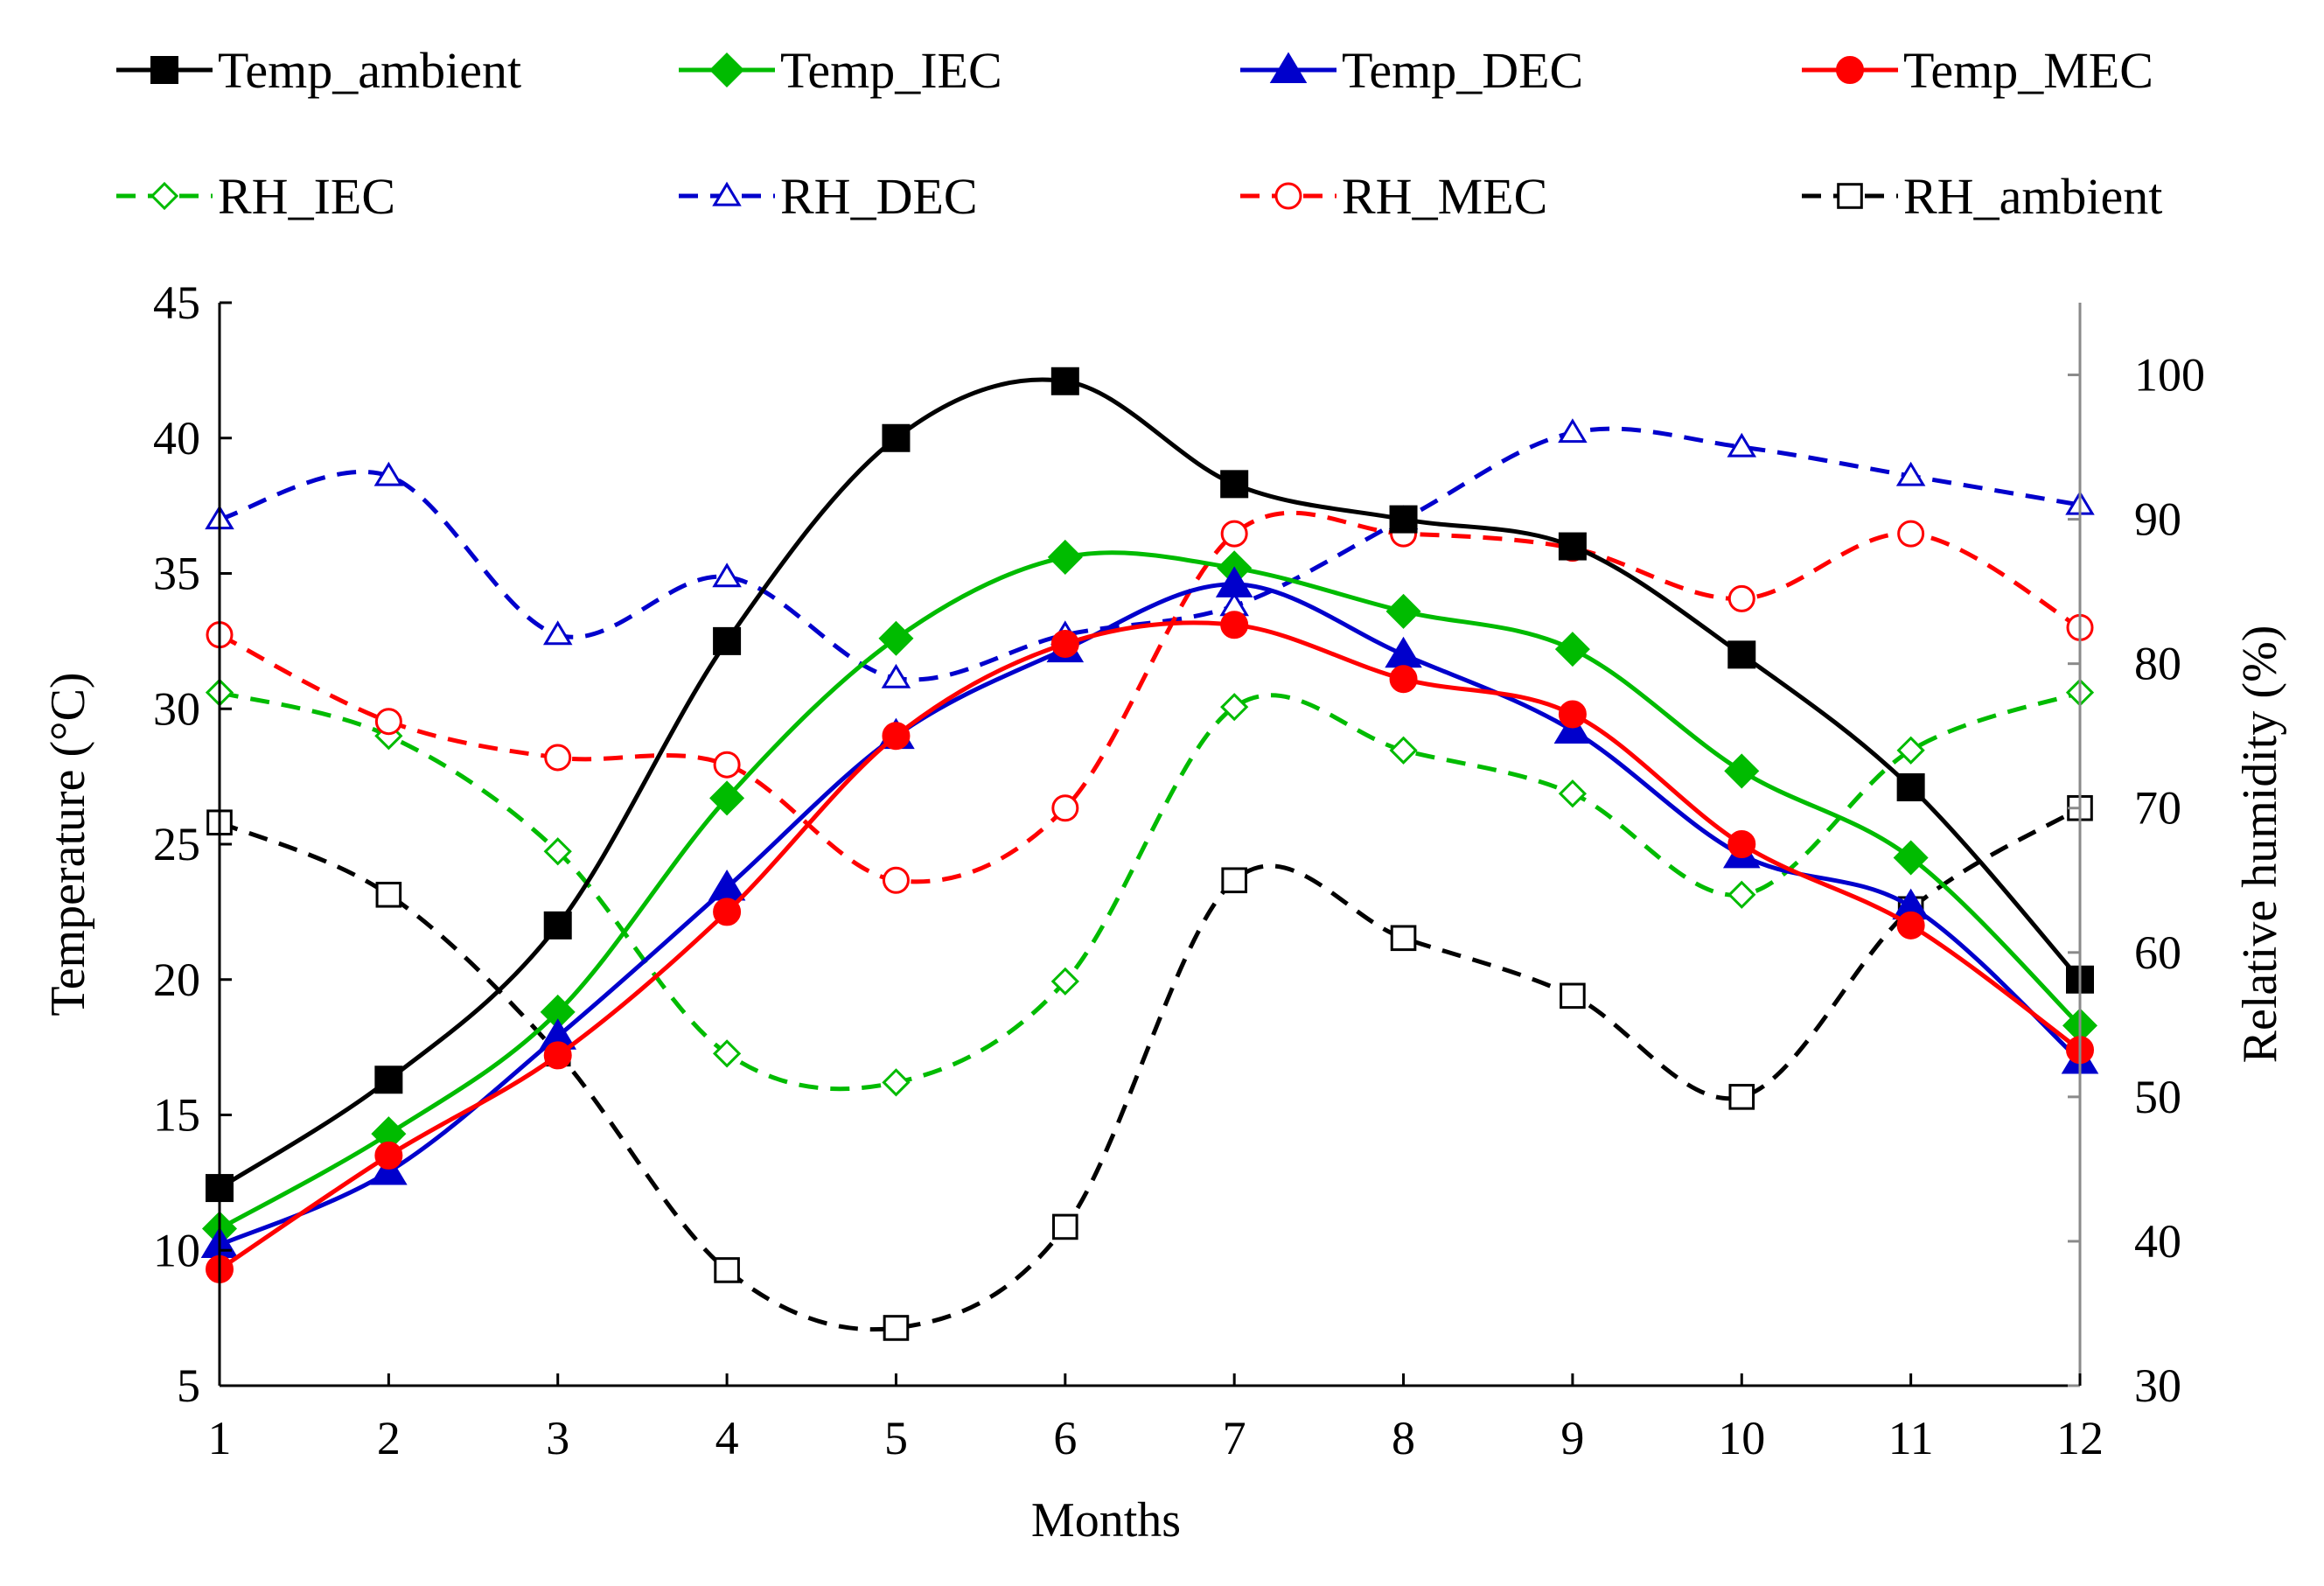  I want to click on x-tick-label: 5, so click(896, 1438).